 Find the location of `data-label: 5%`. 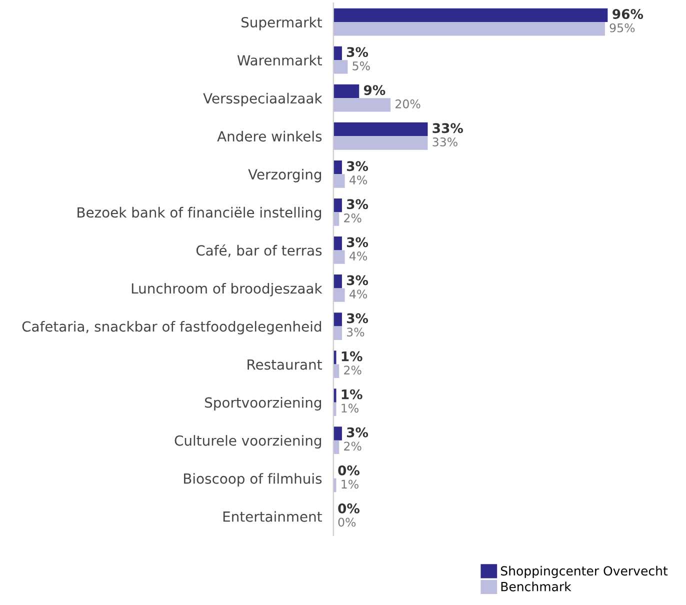

data-label: 5% is located at coordinates (361, 65).